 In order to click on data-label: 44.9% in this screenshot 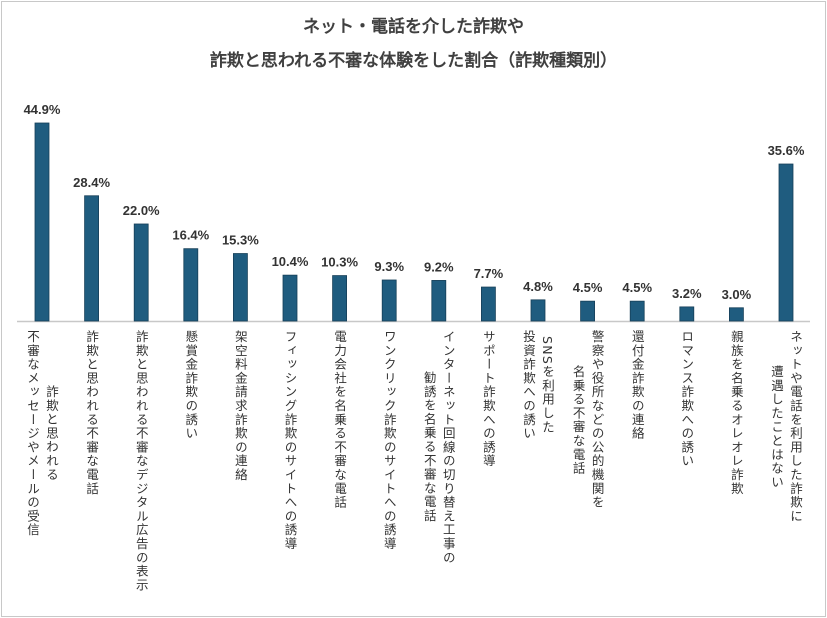, I will do `click(42, 109)`.